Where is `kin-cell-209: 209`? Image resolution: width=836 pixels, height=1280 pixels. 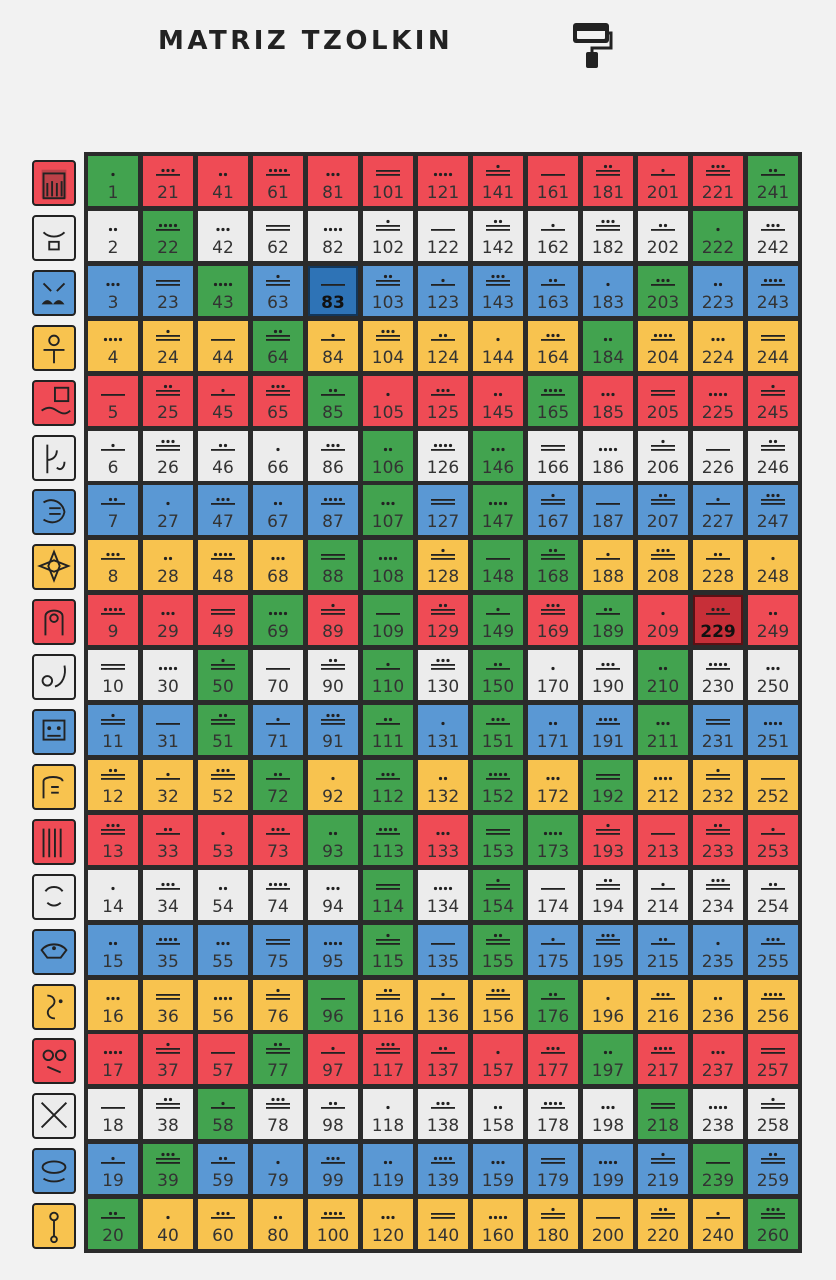
kin-cell-209: 209 is located at coordinates (663, 620).